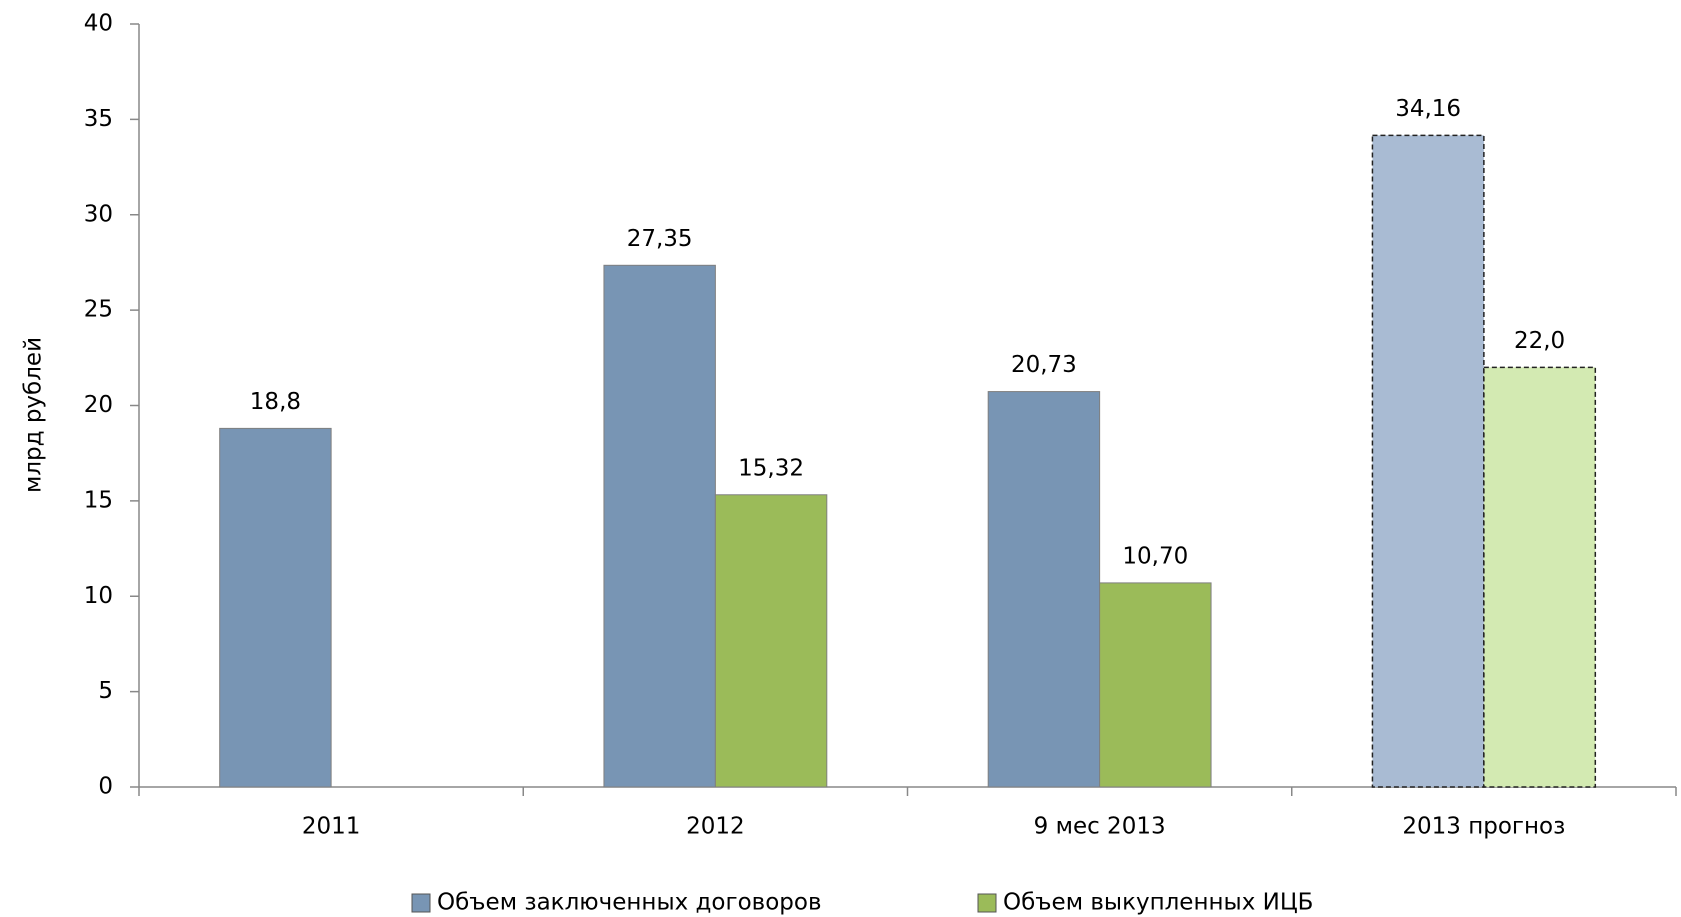  What do you see at coordinates (98, 214) in the screenshot?
I see `y-tick-label: 30` at bounding box center [98, 214].